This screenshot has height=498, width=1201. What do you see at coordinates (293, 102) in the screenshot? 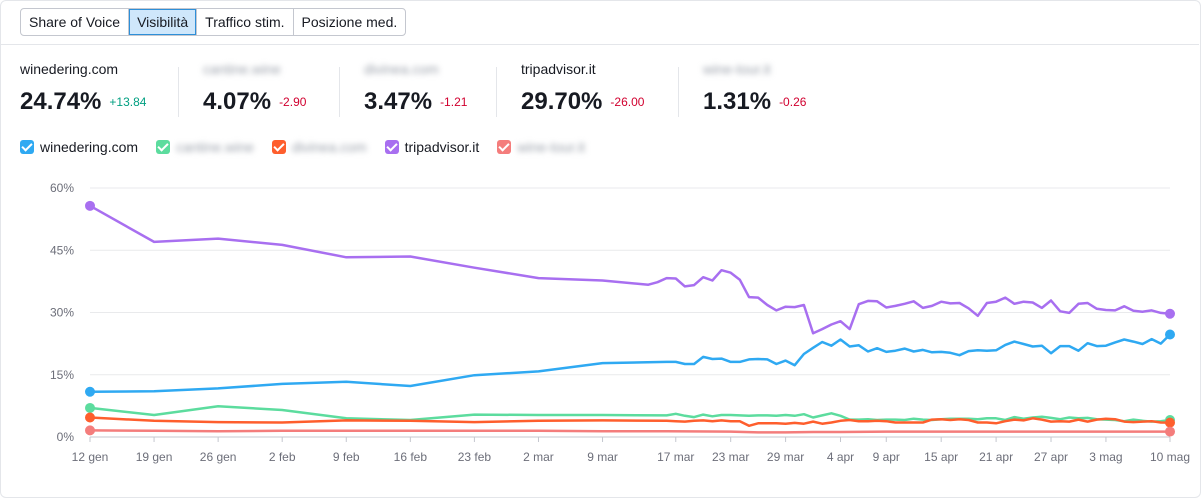
I see `metric-delta: -2.90` at bounding box center [293, 102].